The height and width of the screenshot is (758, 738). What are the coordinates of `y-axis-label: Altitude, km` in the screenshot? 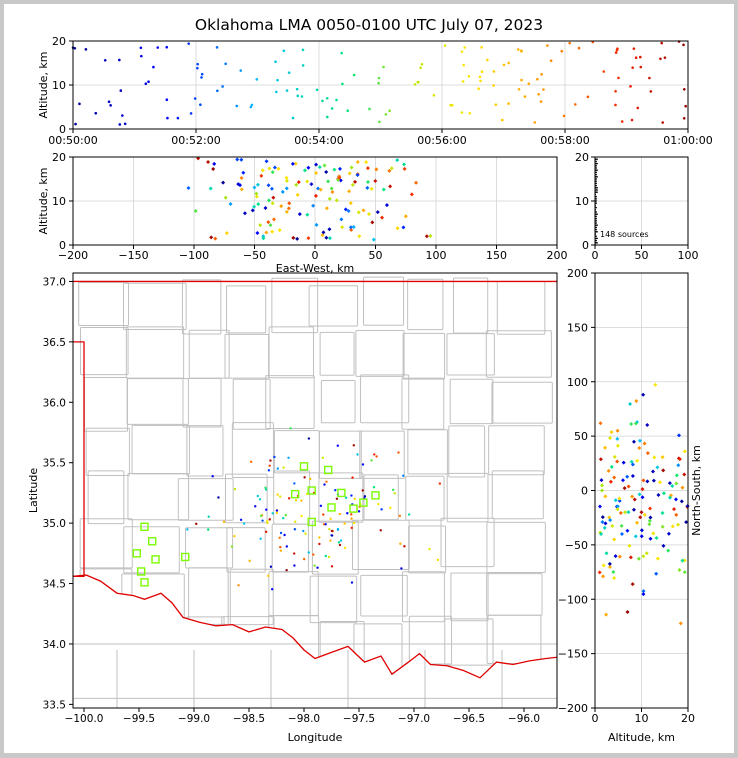 It's located at (43, 84).